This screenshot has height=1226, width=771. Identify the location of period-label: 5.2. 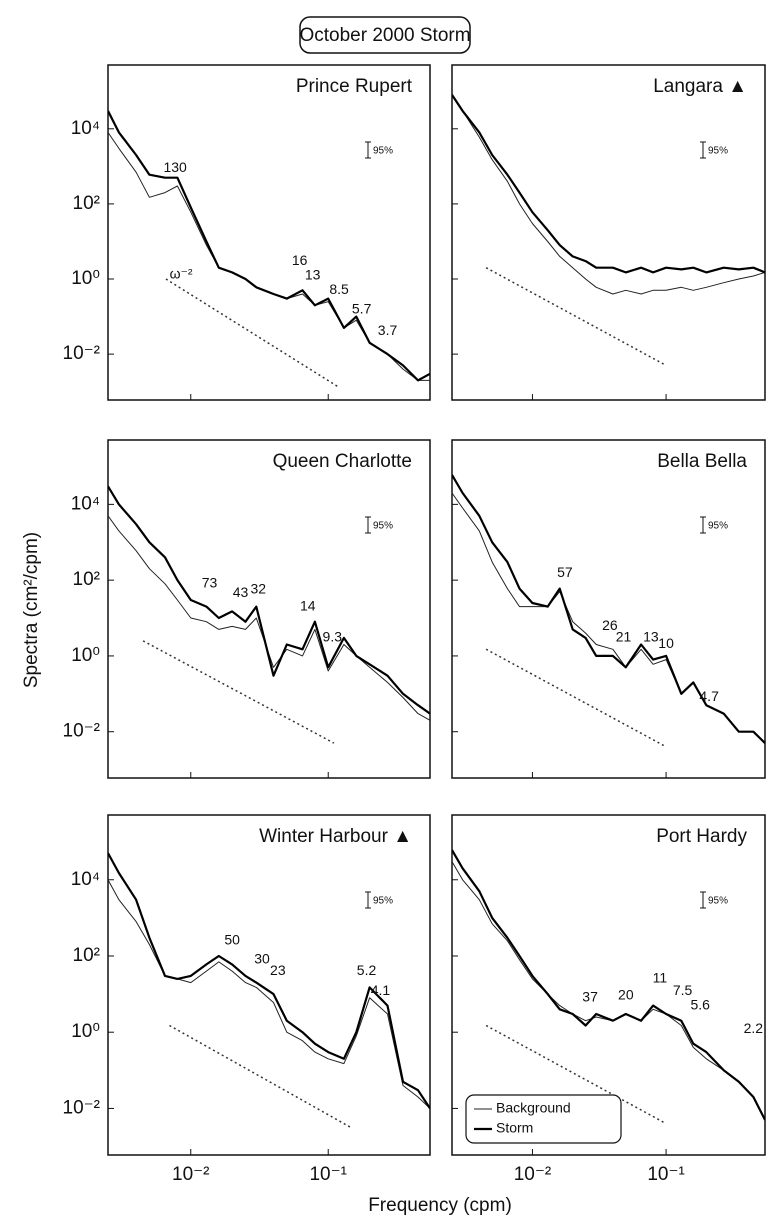
(367, 970).